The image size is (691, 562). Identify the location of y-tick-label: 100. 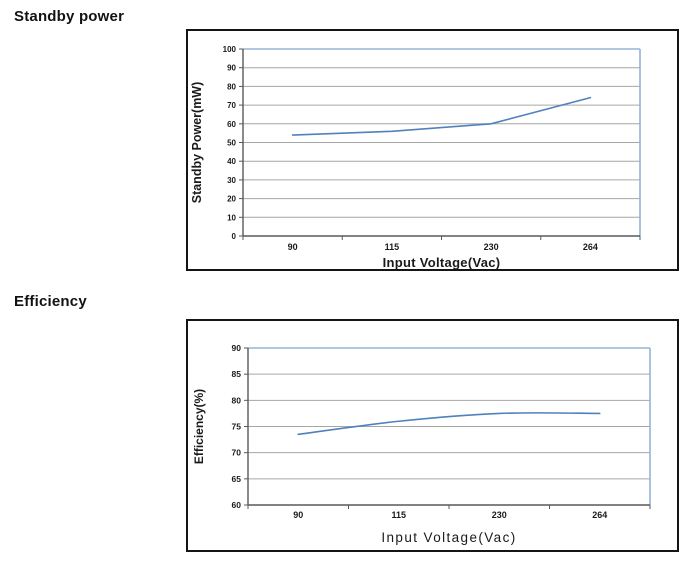
(230, 49).